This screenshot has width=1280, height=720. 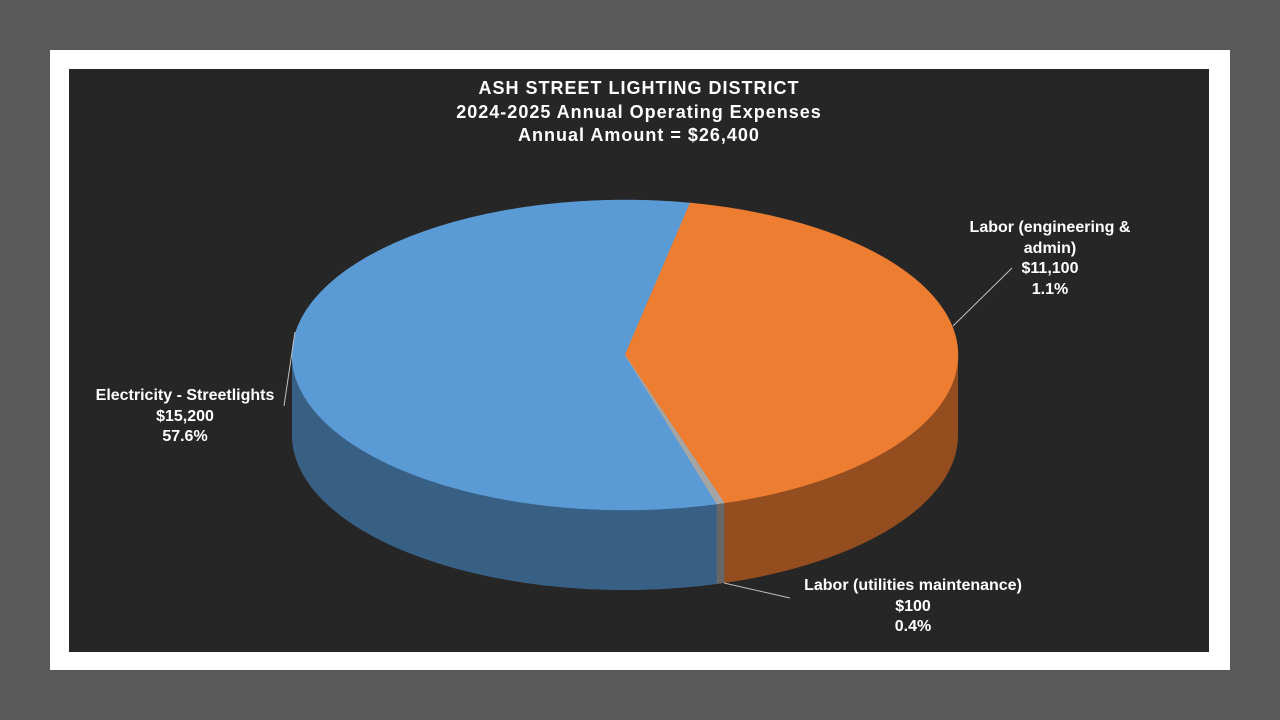 I want to click on label-name: Labor (utilities maintenance), so click(x=913, y=585).